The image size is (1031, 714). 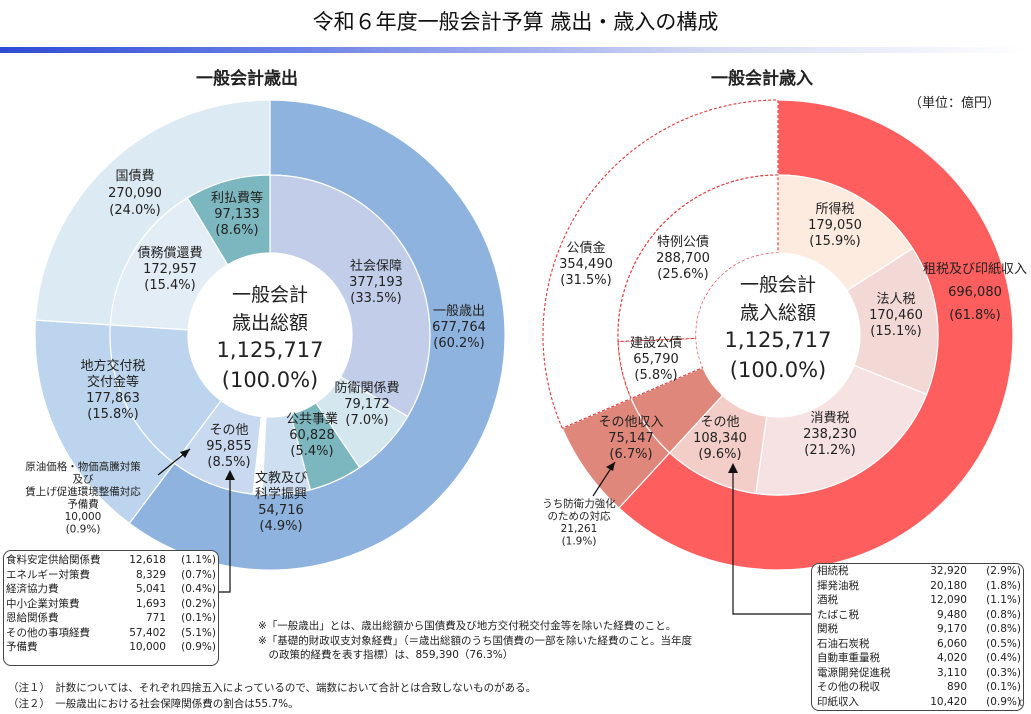 I want to click on revenue-breakdown-row-value: 9,170, so click(x=951, y=629).